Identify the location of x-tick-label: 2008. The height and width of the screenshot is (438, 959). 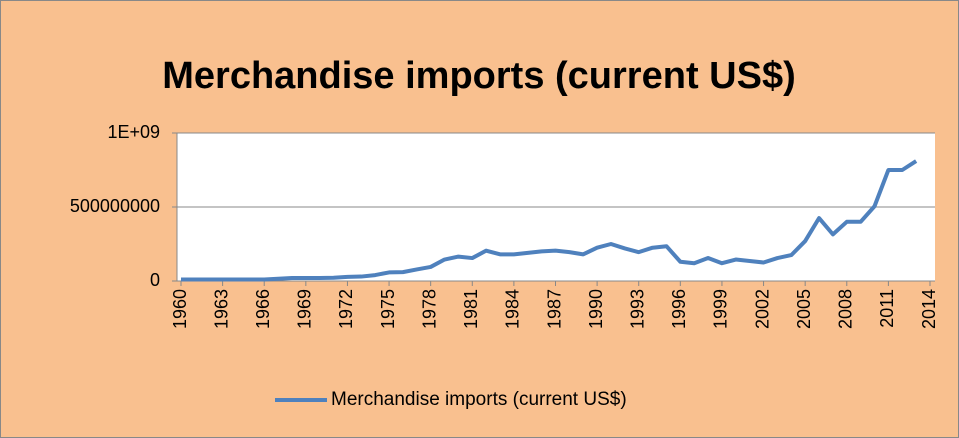
(846, 309).